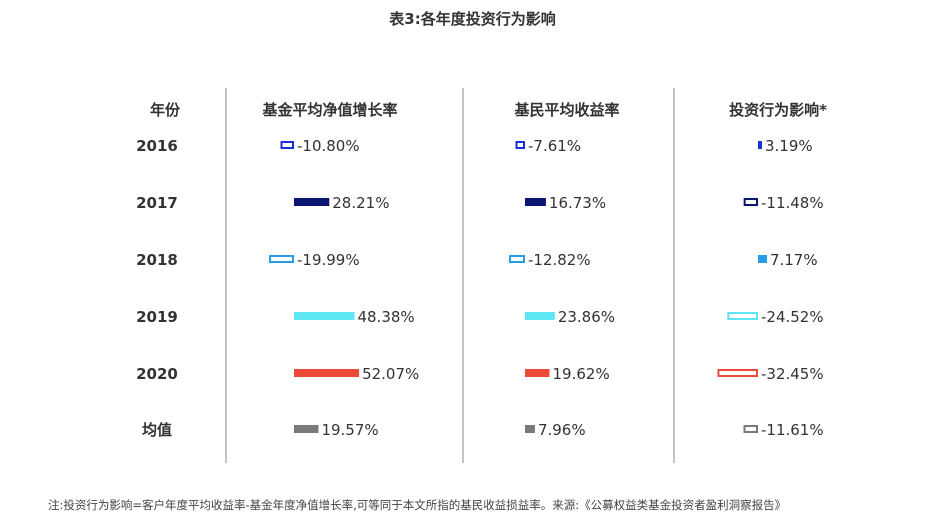 This screenshot has height=529, width=945. I want to click on value-label-s1-r6: 19.57%, so click(349, 430).